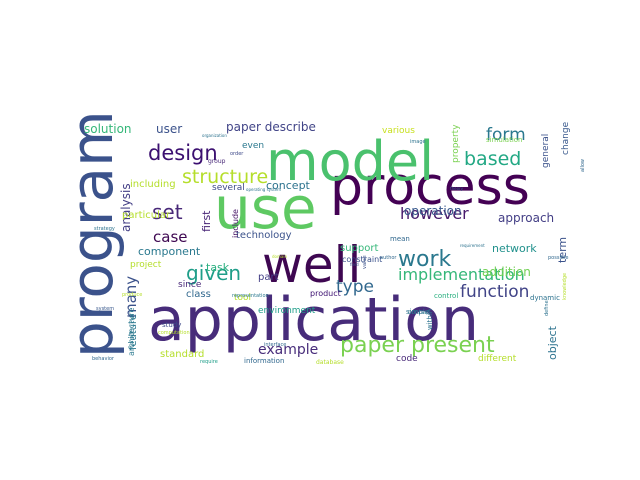 This screenshot has width=640, height=480. Describe the element at coordinates (359, 248) in the screenshot. I see `cloud-word-support: support` at that location.